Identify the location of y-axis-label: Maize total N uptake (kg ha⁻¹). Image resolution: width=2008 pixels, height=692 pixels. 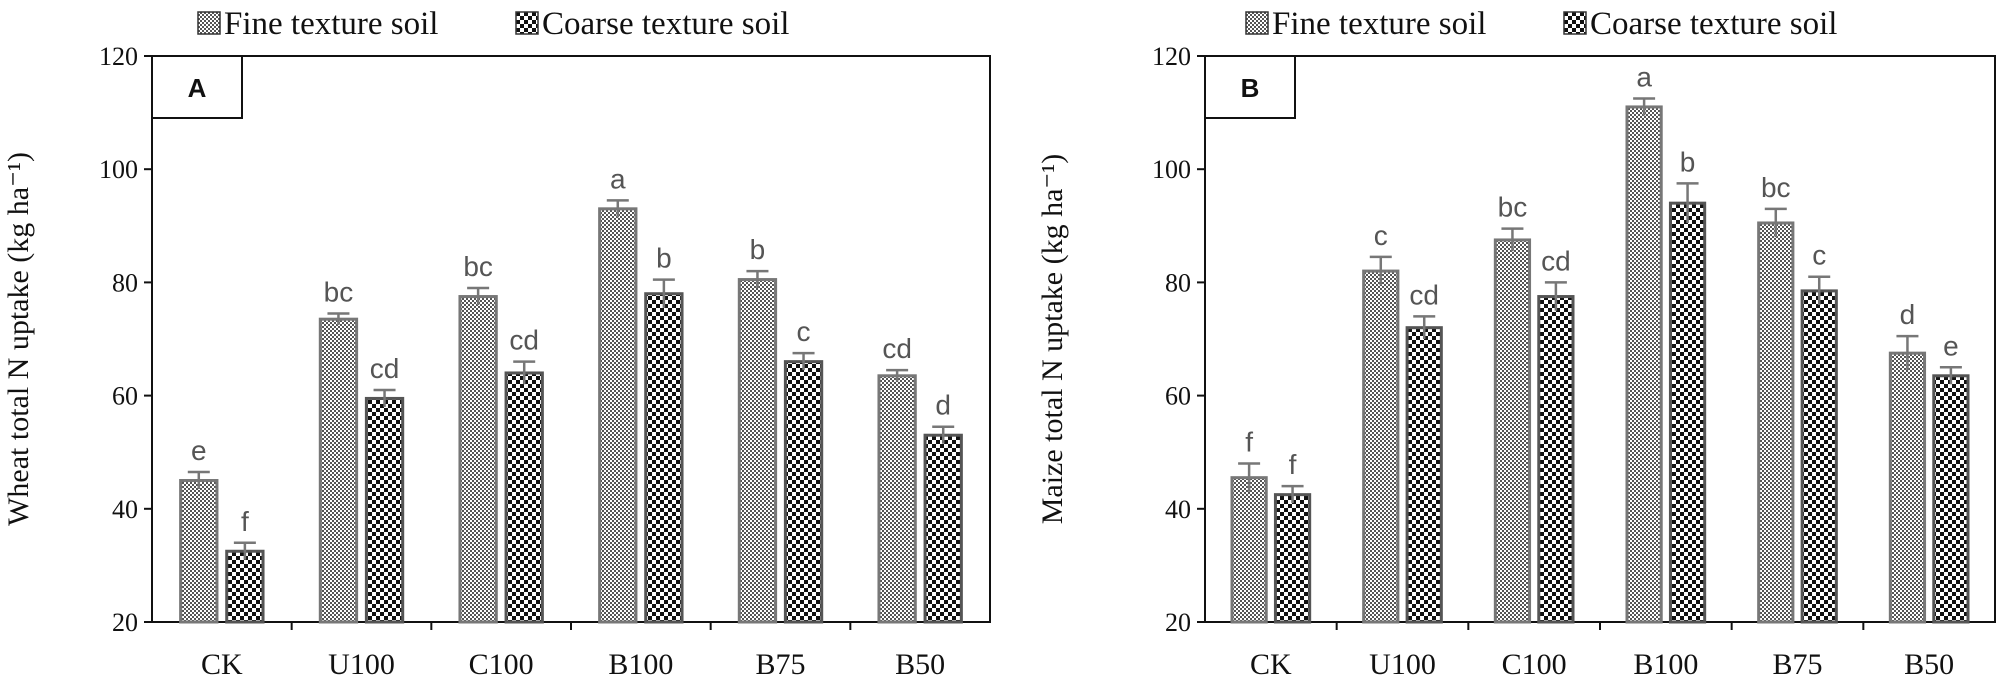
(1052, 339).